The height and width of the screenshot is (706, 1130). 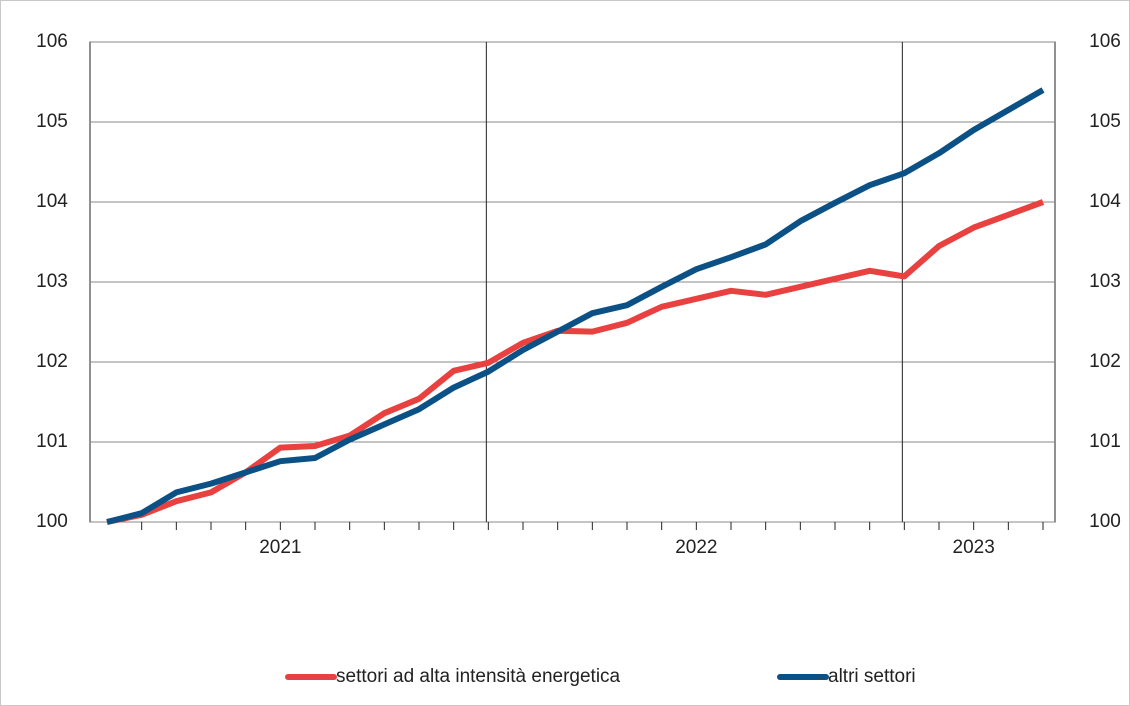 What do you see at coordinates (696, 547) in the screenshot?
I see `x-tick-label: 2022` at bounding box center [696, 547].